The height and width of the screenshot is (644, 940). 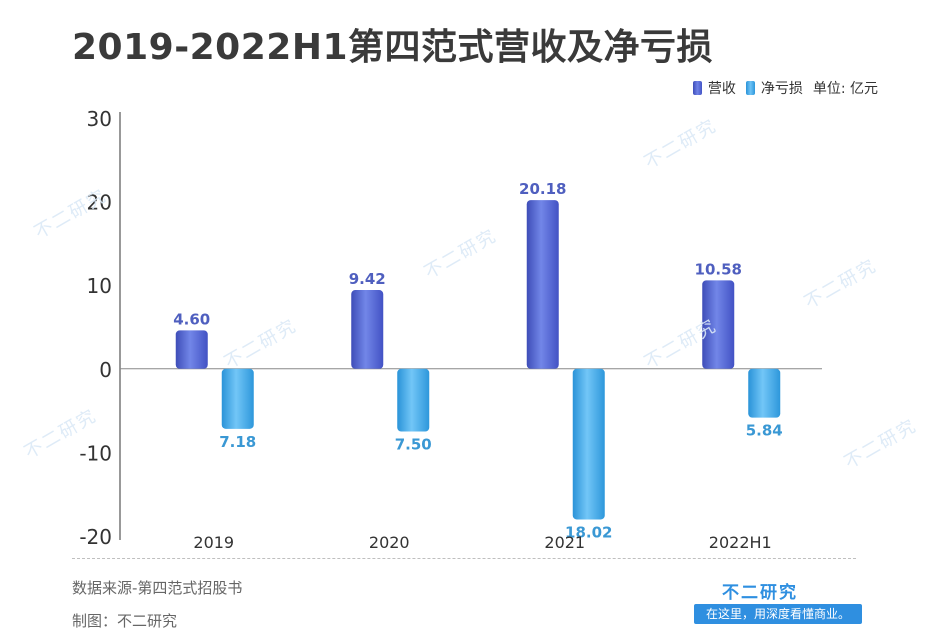 What do you see at coordinates (105, 370) in the screenshot?
I see `y-tick-label: 0` at bounding box center [105, 370].